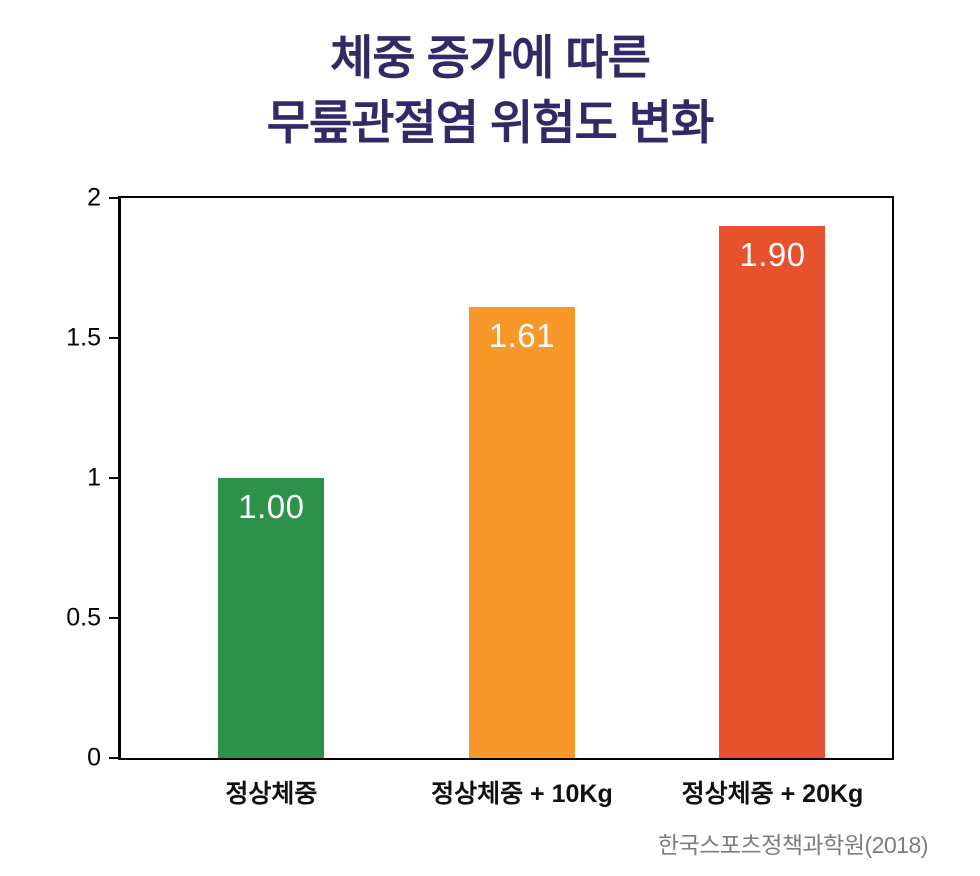 This screenshot has width=980, height=876. Describe the element at coordinates (772, 794) in the screenshot. I see `x-axis-category-label: 정상체중 + 20Kg` at that location.